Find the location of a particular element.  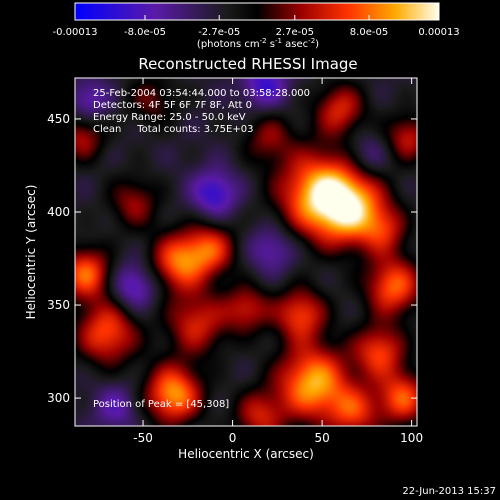

chart-title: Reconstructed RHESSI Image is located at coordinates (247, 64).